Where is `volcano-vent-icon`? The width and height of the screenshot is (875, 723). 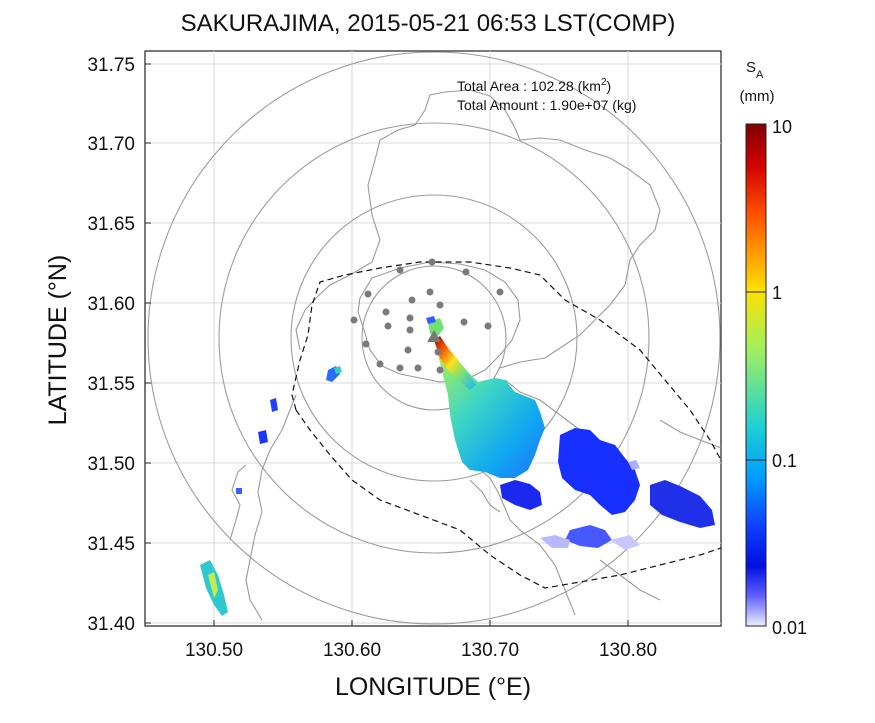 volcano-vent-icon is located at coordinates (434, 336).